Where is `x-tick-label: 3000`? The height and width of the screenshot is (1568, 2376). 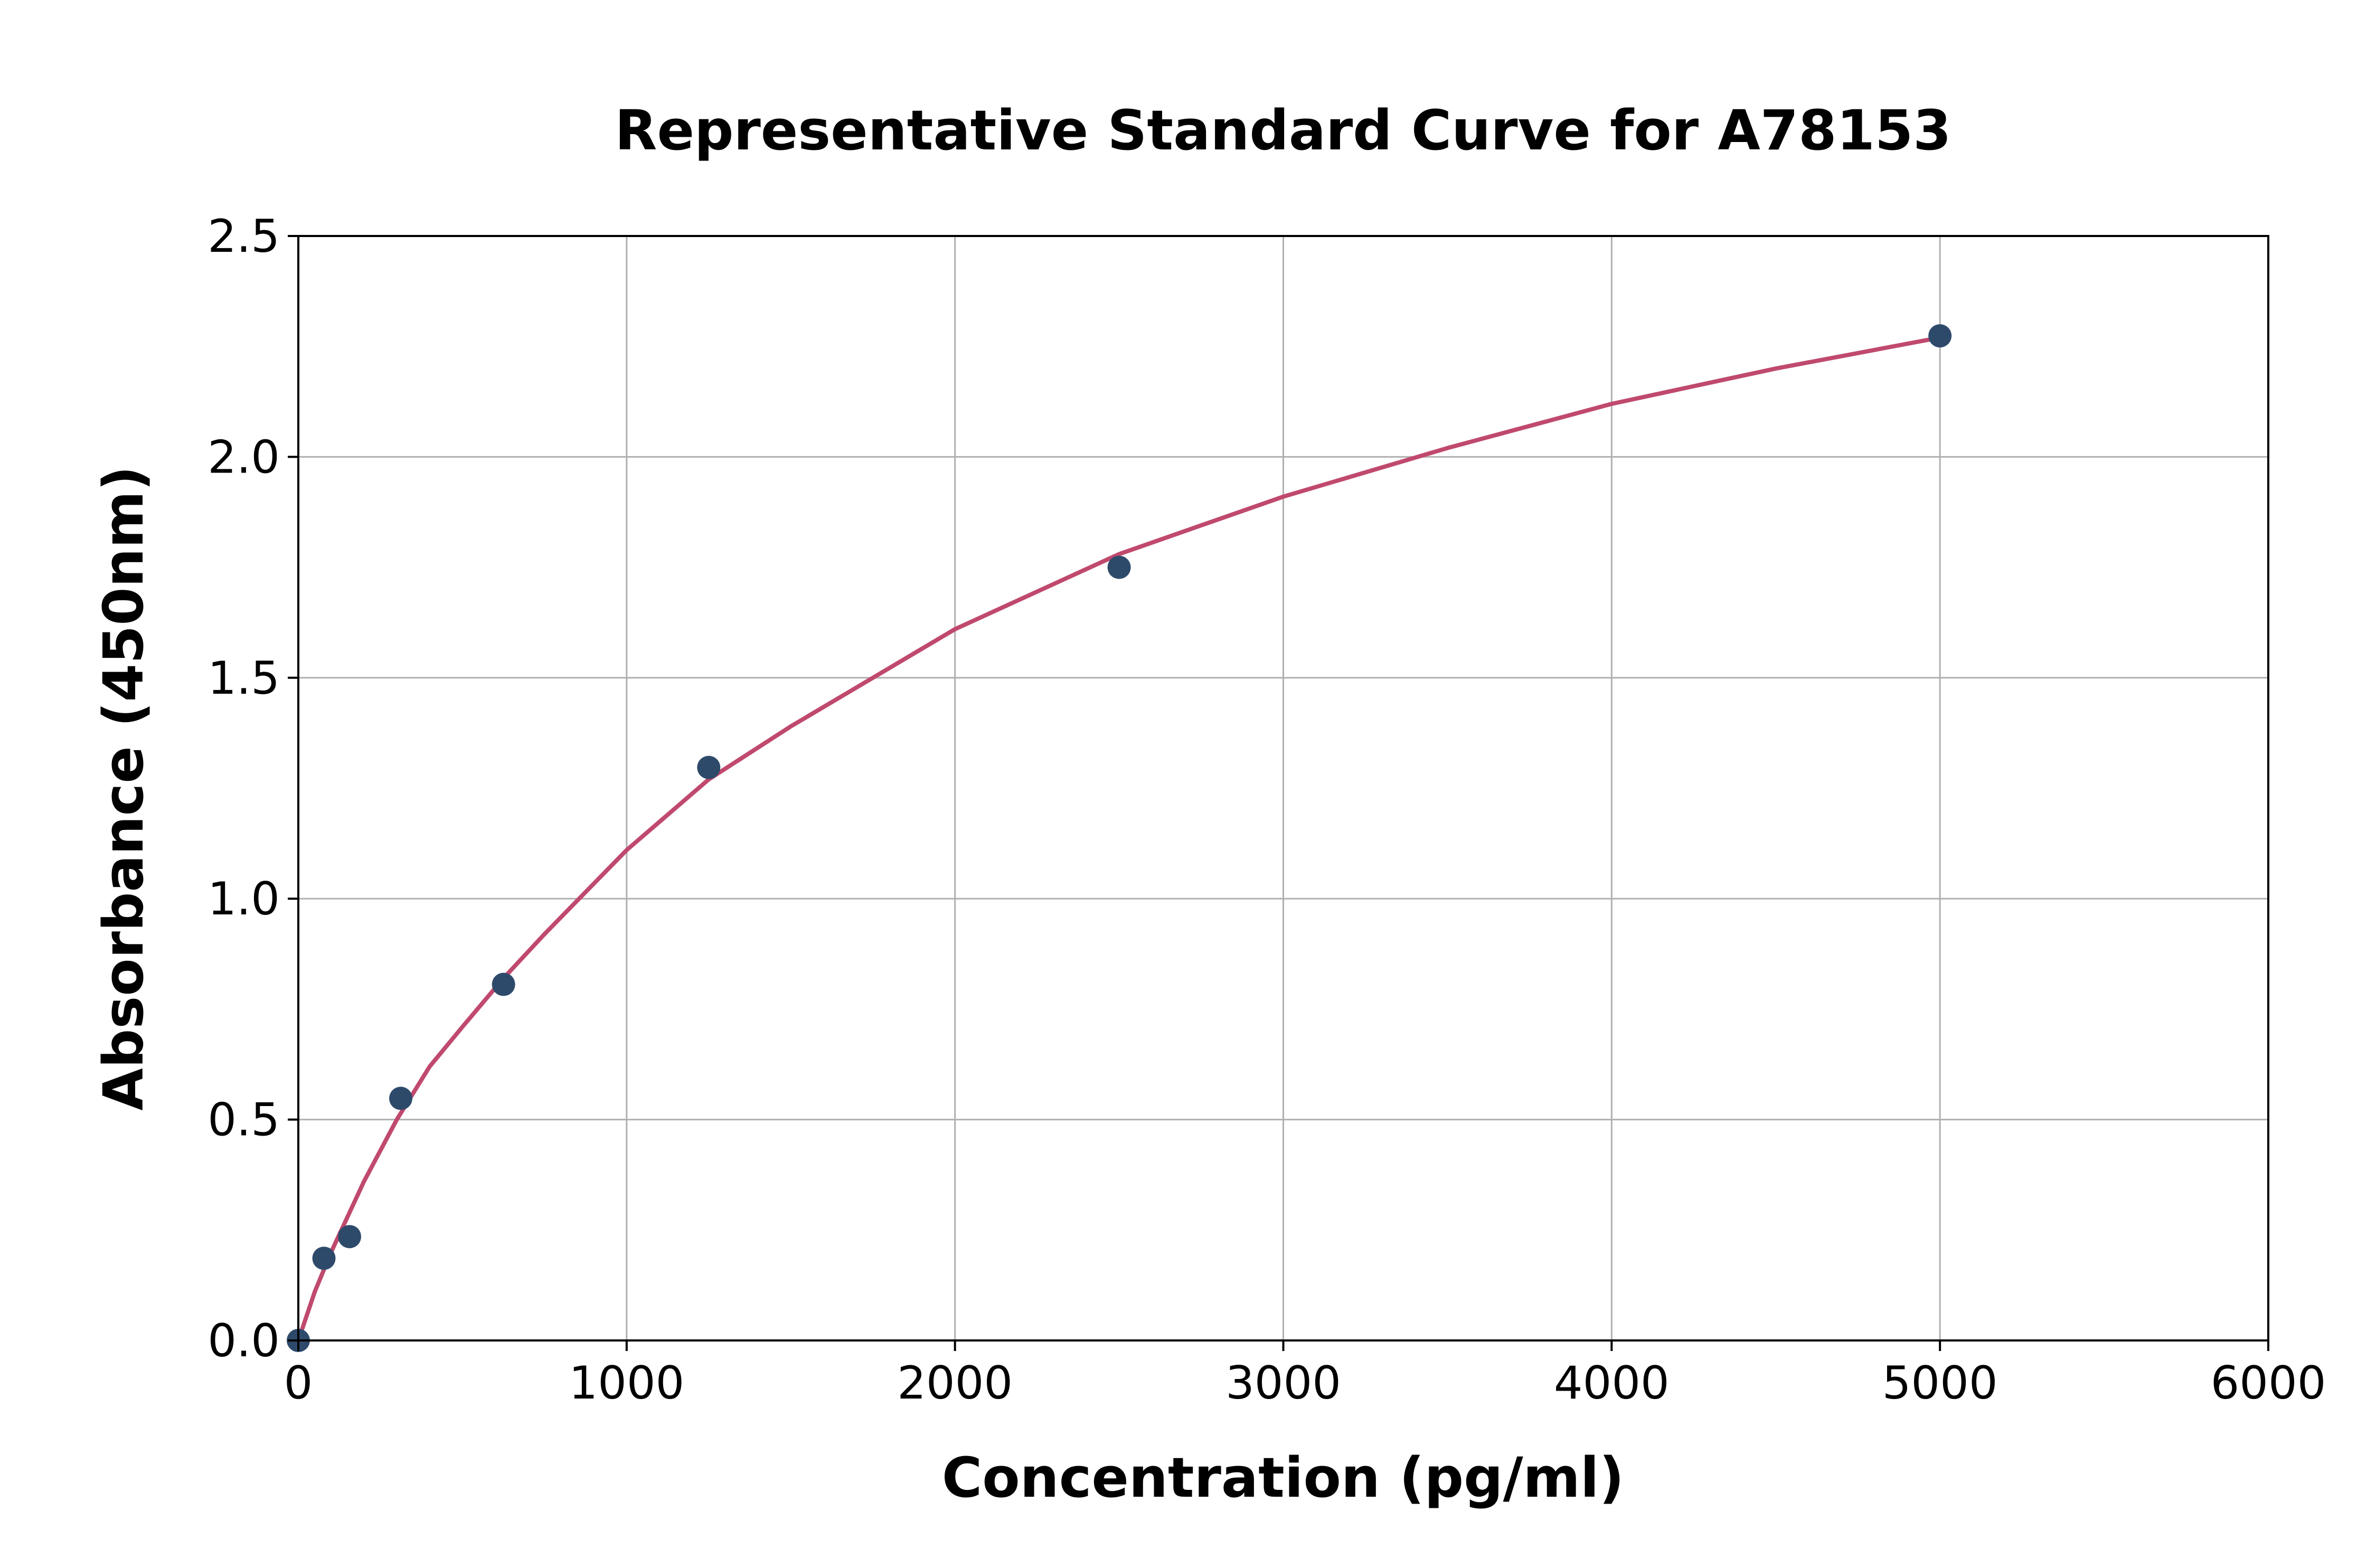 x-tick-label: 3000 is located at coordinates (1283, 1384).